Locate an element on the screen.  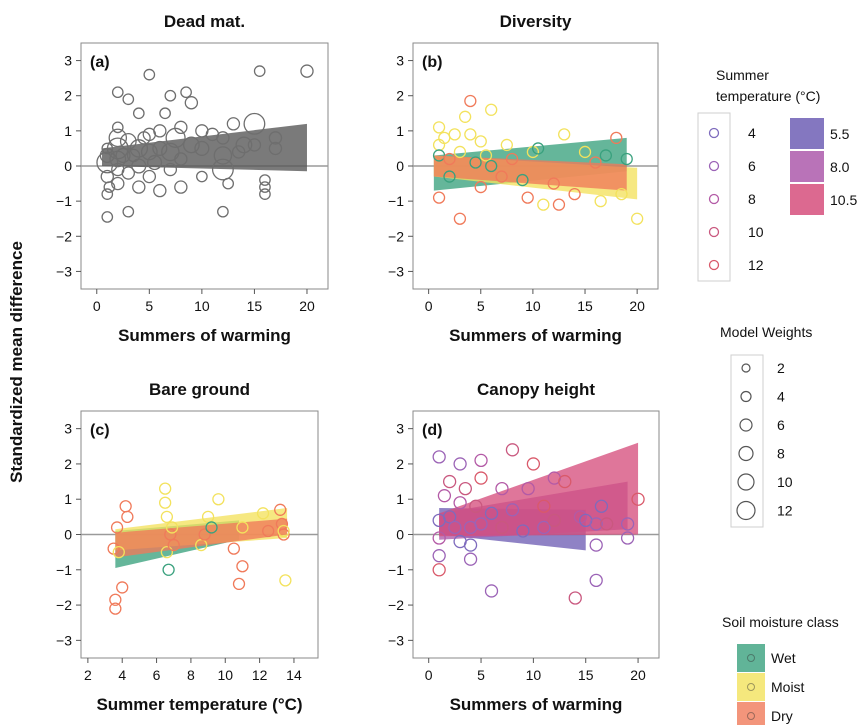
legend-temperature-band is located at coordinates (807, 166).